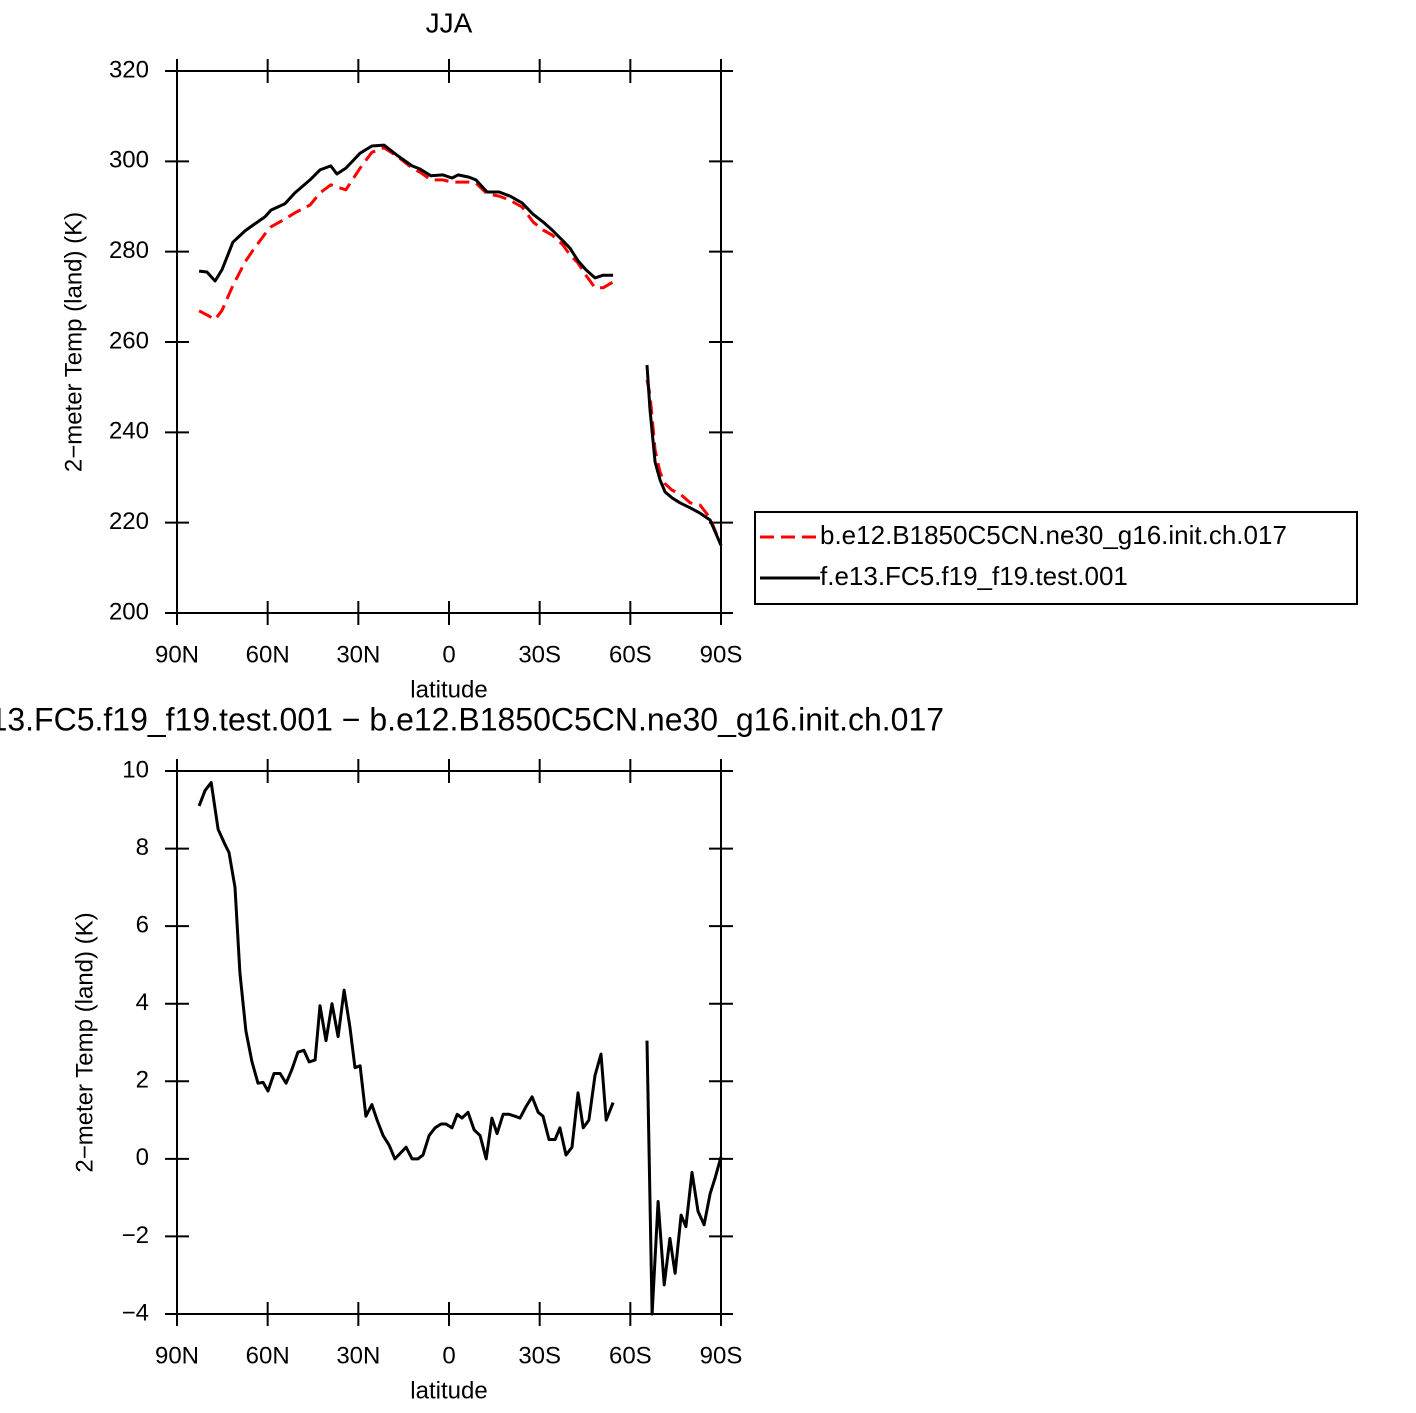  Describe the element at coordinates (129, 611) in the screenshot. I see `y-tick-label: 200` at that location.